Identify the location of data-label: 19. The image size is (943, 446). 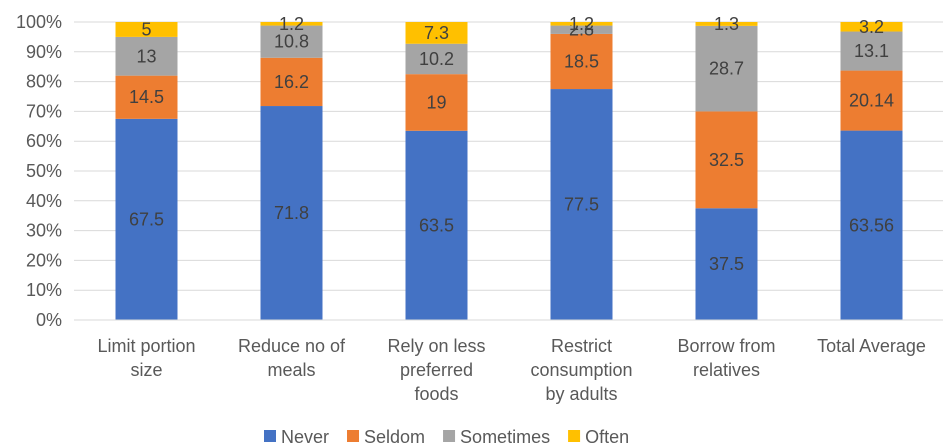
(436, 102).